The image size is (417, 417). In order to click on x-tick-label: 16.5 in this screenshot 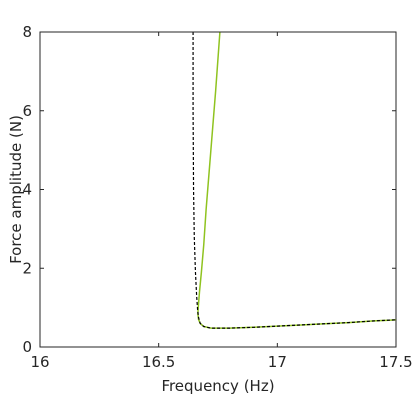, I will do `click(158, 362)`.